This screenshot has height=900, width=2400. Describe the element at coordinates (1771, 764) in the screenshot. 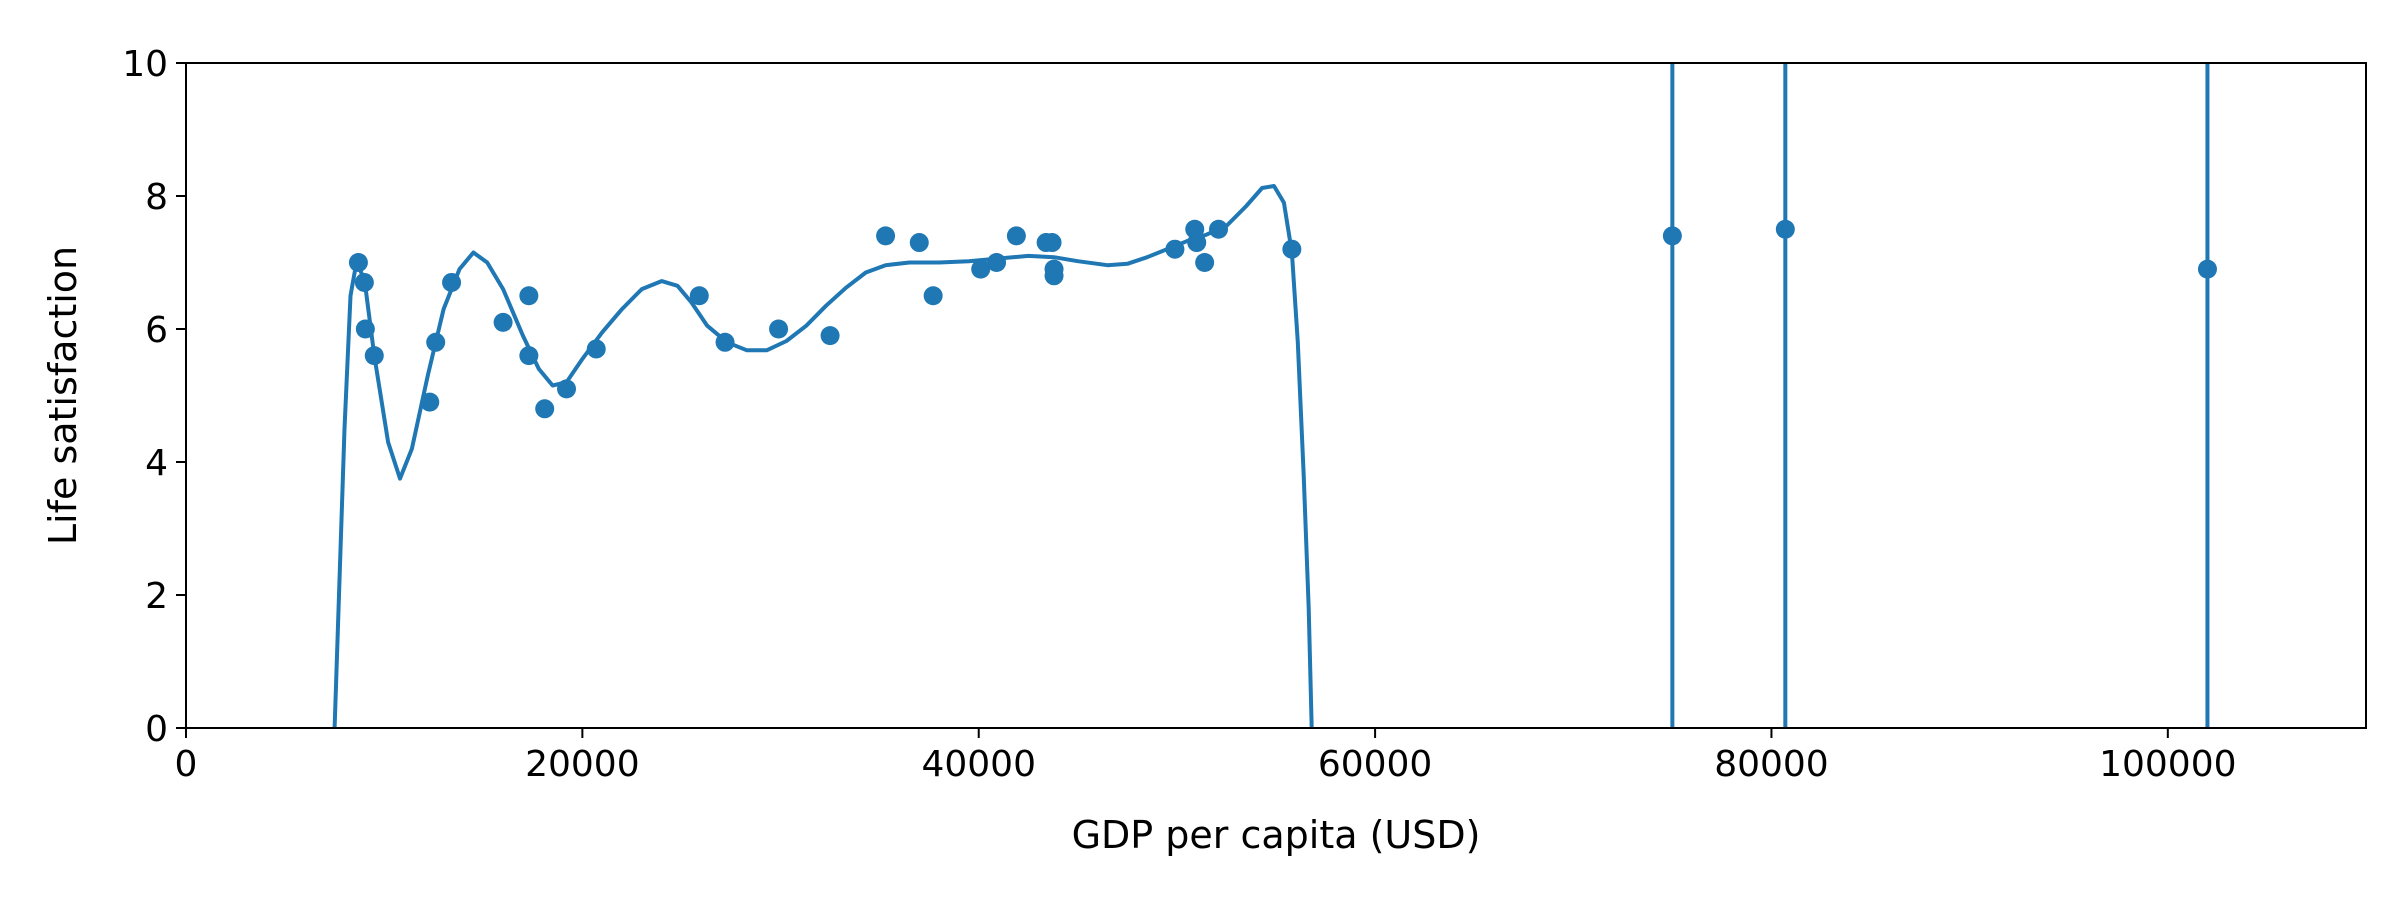

I see `x-tick-label: 80000` at that location.